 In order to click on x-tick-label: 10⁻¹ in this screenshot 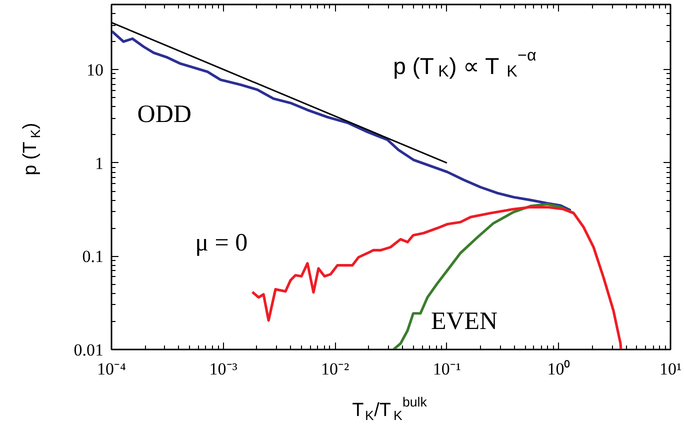, I will do `click(446, 369)`.